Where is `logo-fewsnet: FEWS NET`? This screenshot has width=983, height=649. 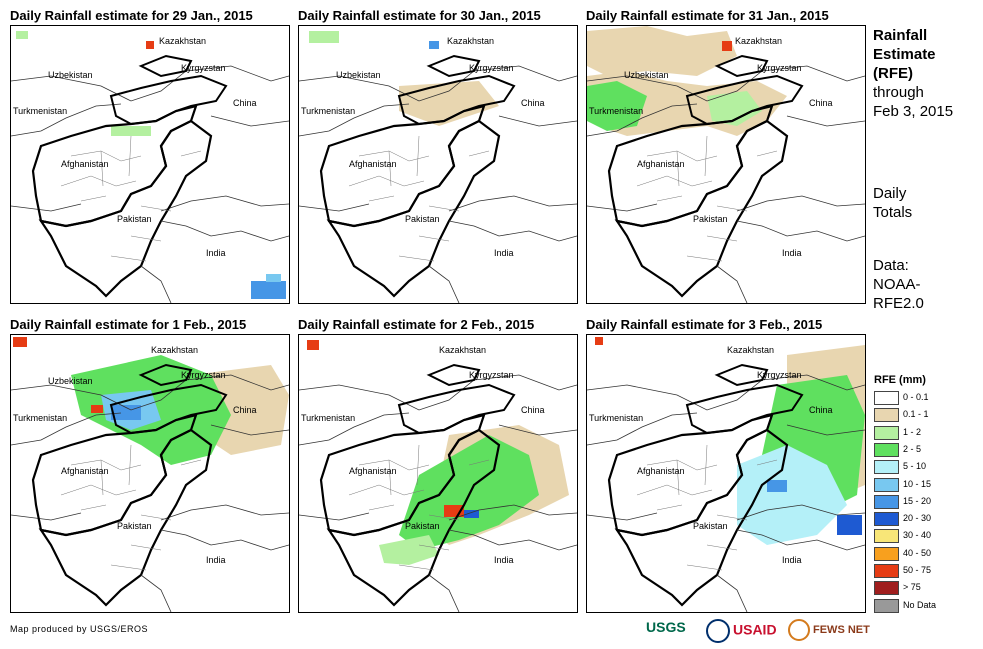
logo-fewsnet: FEWS NET is located at coordinates (829, 631).